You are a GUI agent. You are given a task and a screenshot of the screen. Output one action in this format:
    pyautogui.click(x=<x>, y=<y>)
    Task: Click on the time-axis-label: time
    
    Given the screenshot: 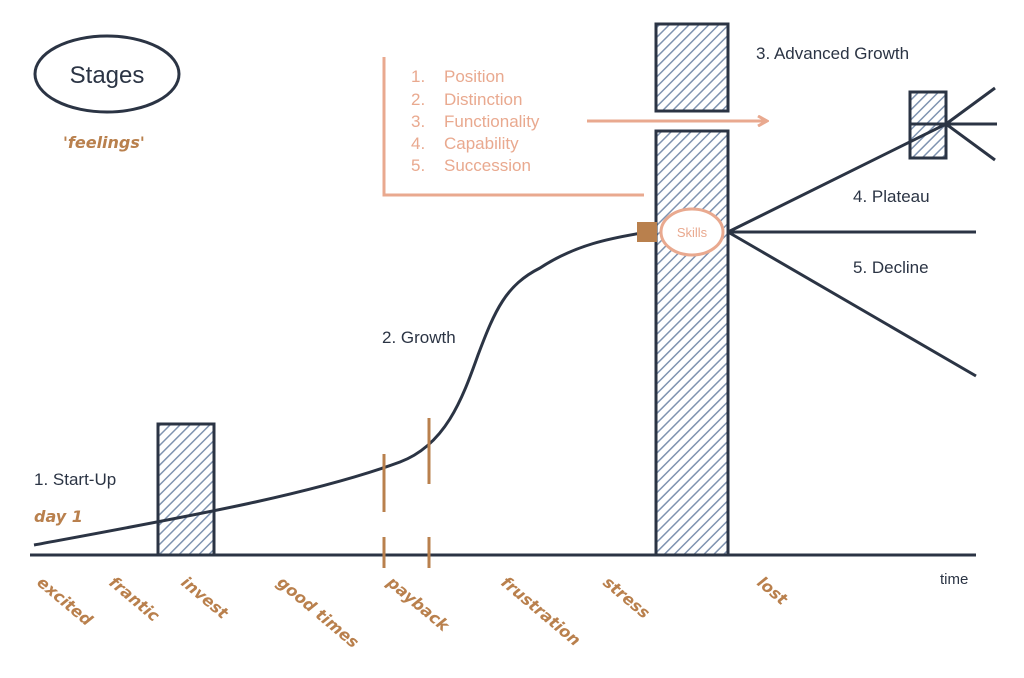 What is the action you would take?
    pyautogui.click(x=954, y=579)
    